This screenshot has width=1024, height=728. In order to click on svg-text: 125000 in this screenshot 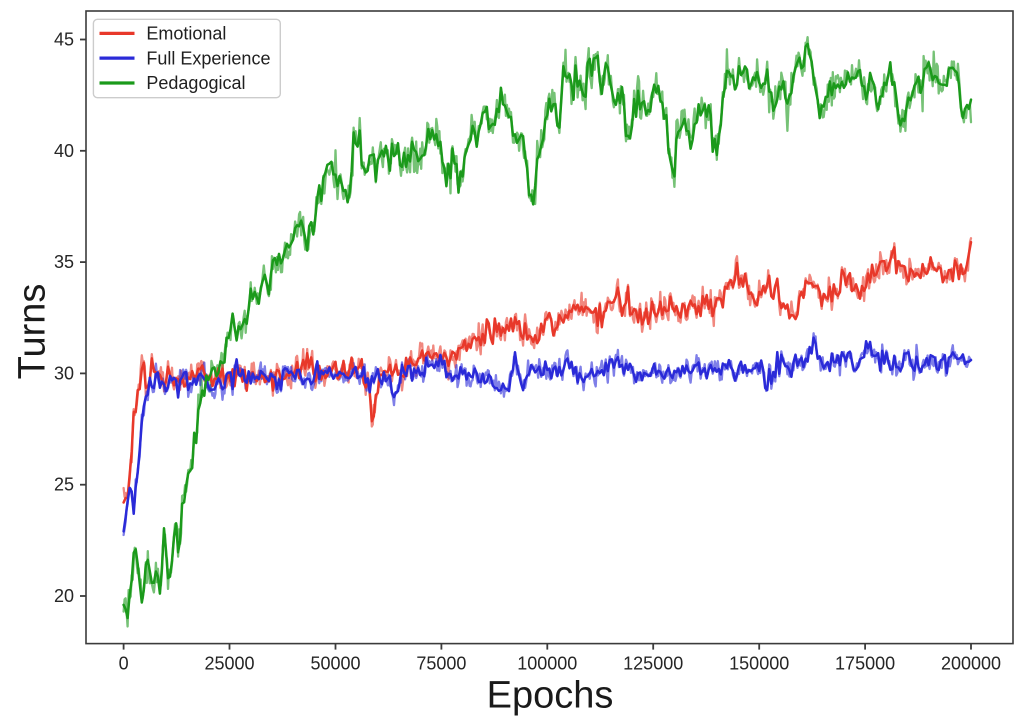, I will do `click(653, 664)`.